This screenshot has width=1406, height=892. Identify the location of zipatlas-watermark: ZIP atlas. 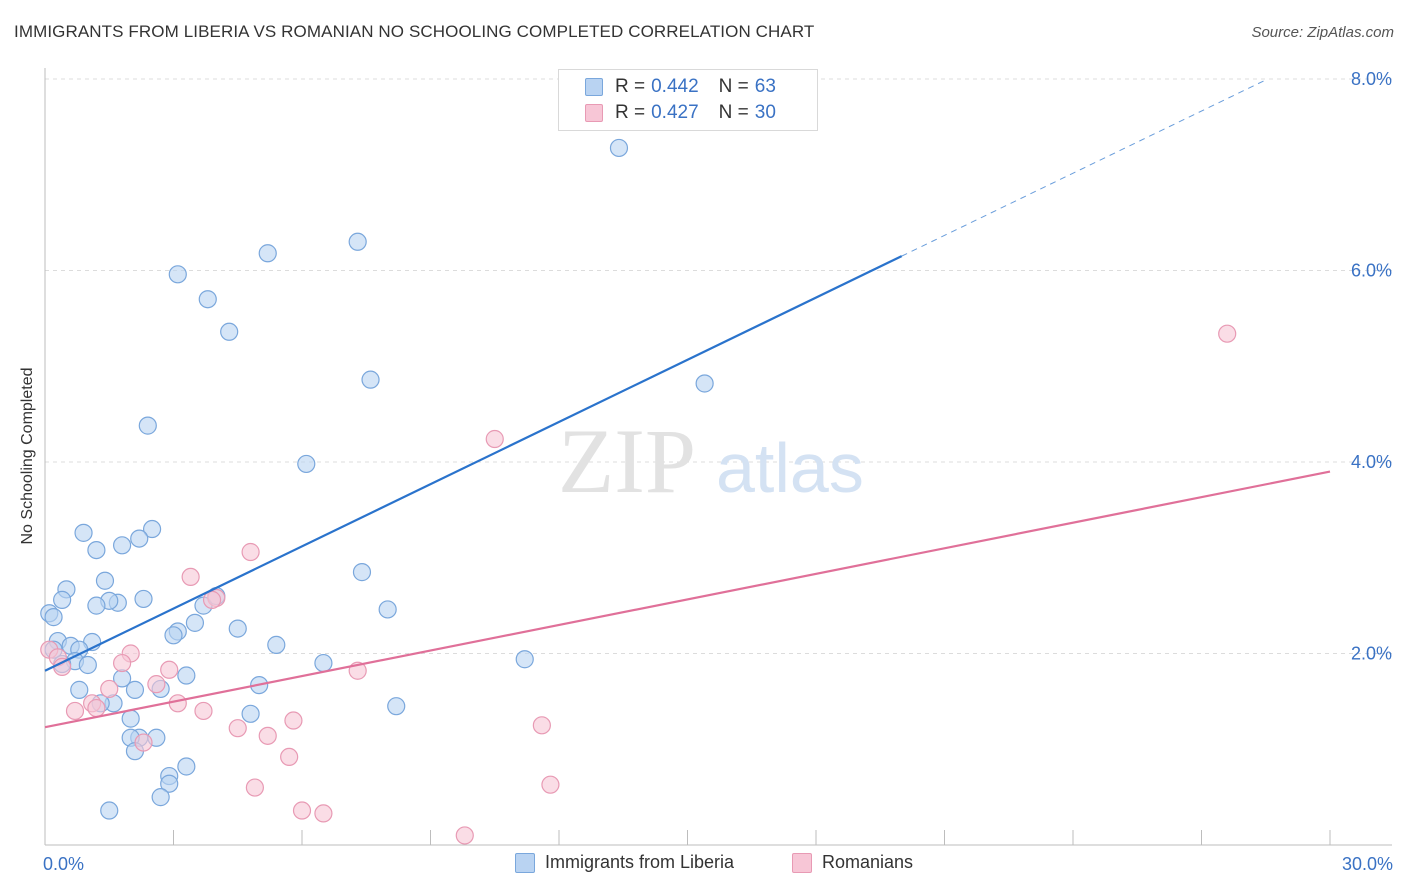
(711, 461).